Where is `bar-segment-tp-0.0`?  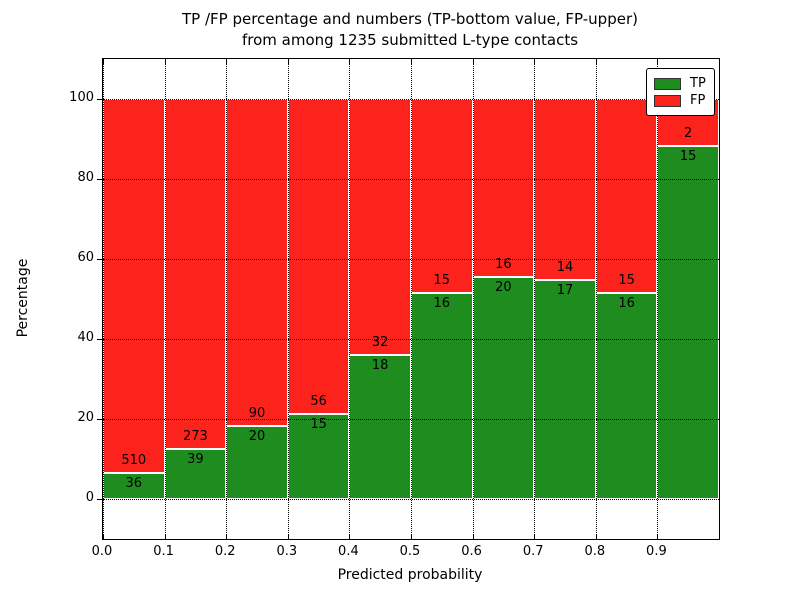
bar-segment-tp-0.0 is located at coordinates (134, 485).